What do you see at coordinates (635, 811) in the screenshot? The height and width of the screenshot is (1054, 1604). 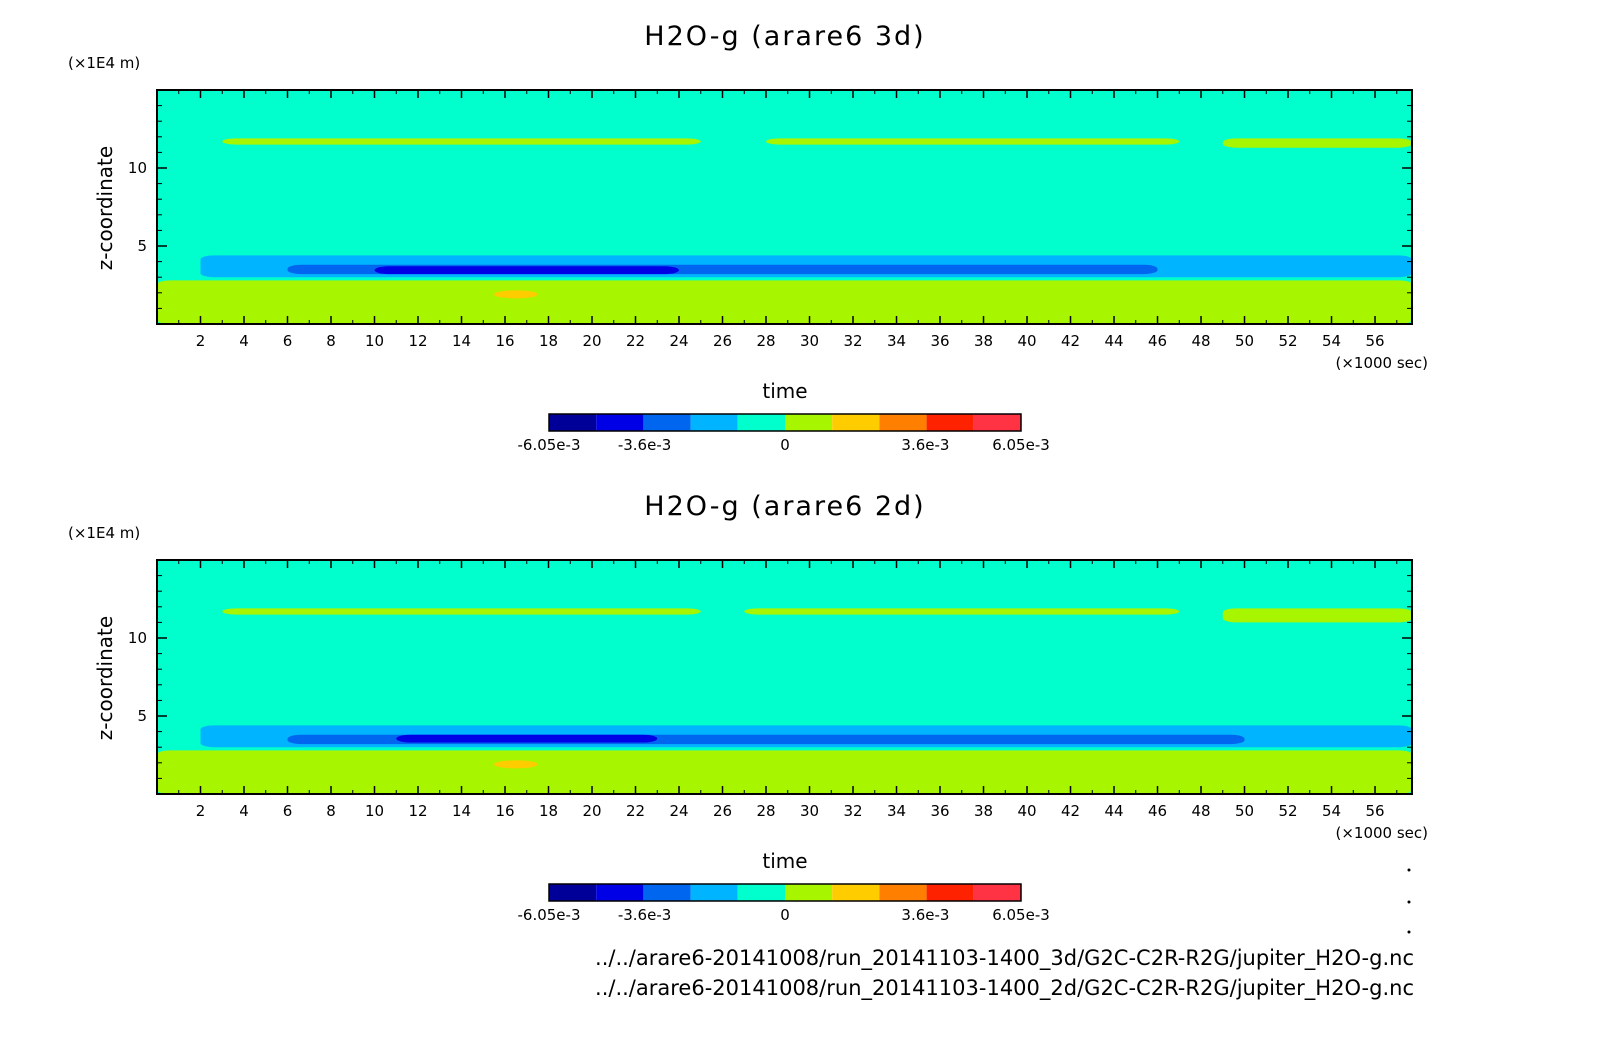 I see `x-tick-label: 22` at bounding box center [635, 811].